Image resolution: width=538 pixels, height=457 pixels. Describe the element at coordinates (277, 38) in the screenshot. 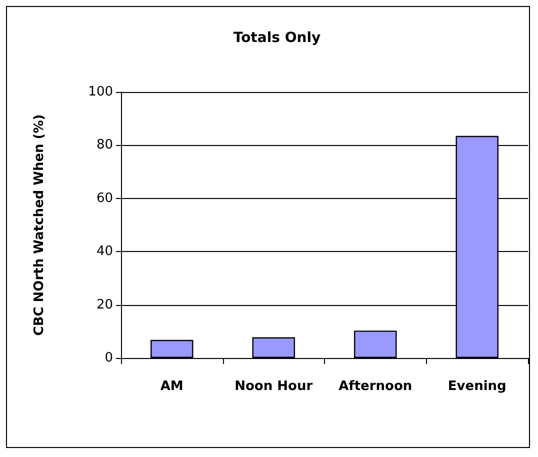

I see `chart-title: Totals Only` at that location.